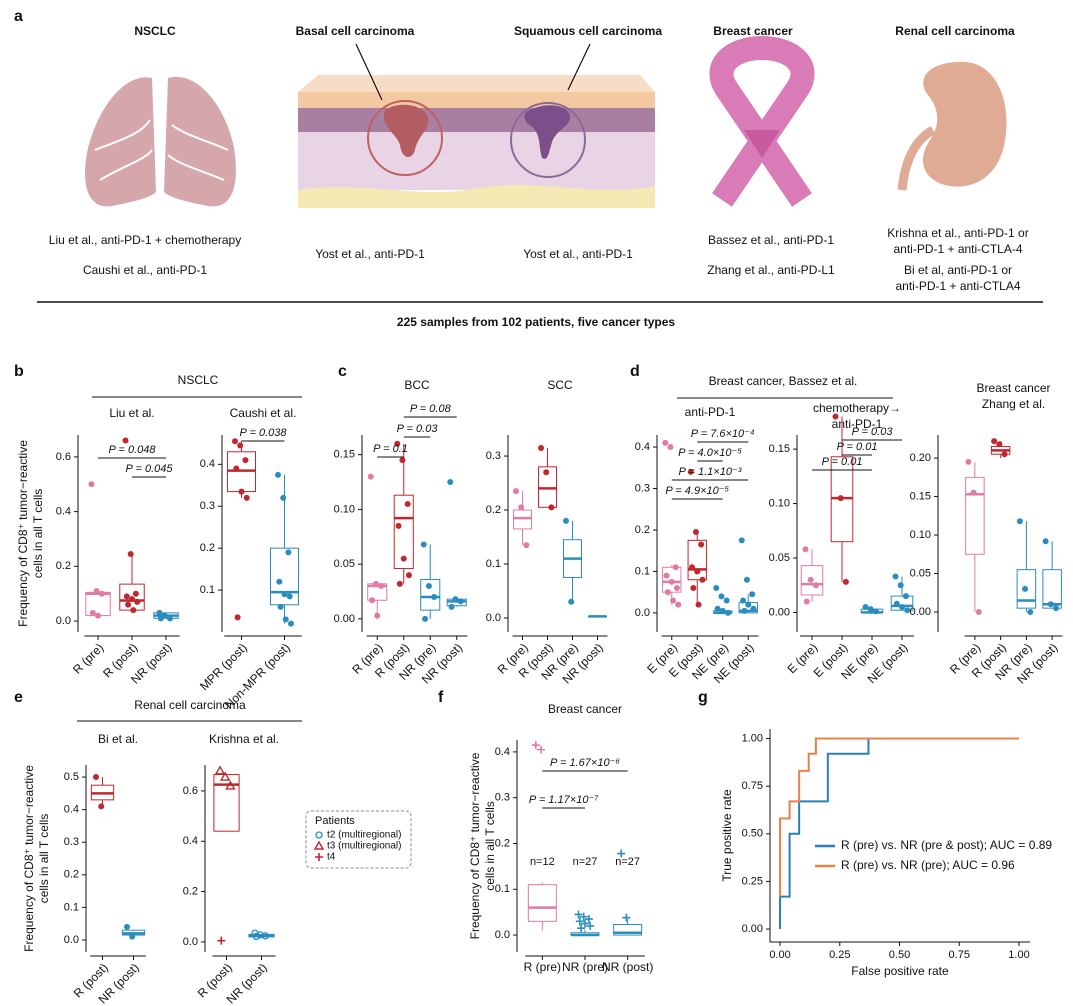  I want to click on chart-title: Krishna et al., so click(244, 739).